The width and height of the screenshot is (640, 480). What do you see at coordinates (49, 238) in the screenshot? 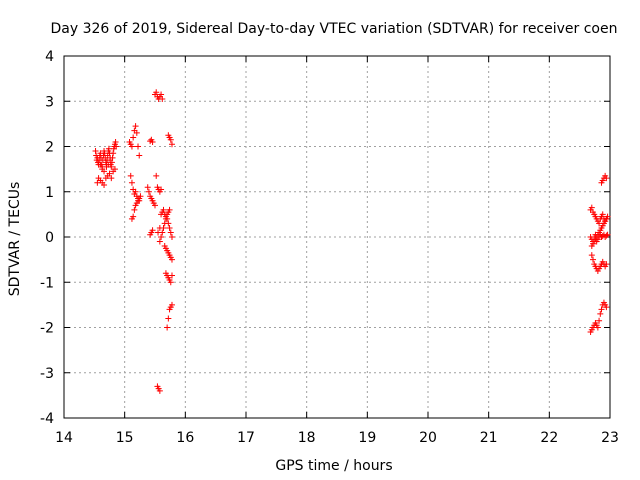
I see `y-tick-label: 0` at bounding box center [49, 238].